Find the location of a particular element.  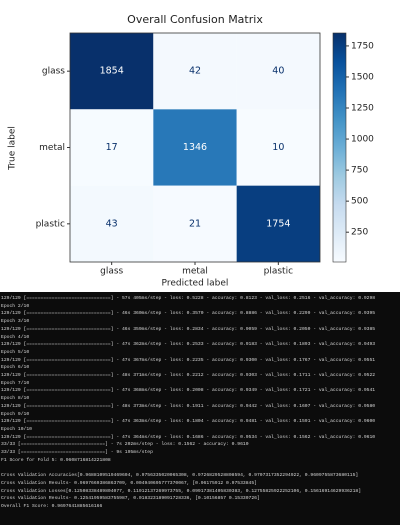

cell-label: 10 is located at coordinates (278, 147).